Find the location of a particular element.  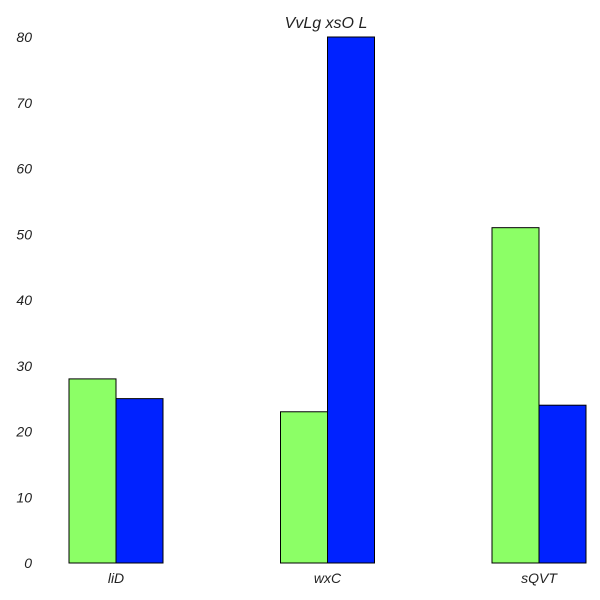

y-tick-label: 70 is located at coordinates (24, 103).